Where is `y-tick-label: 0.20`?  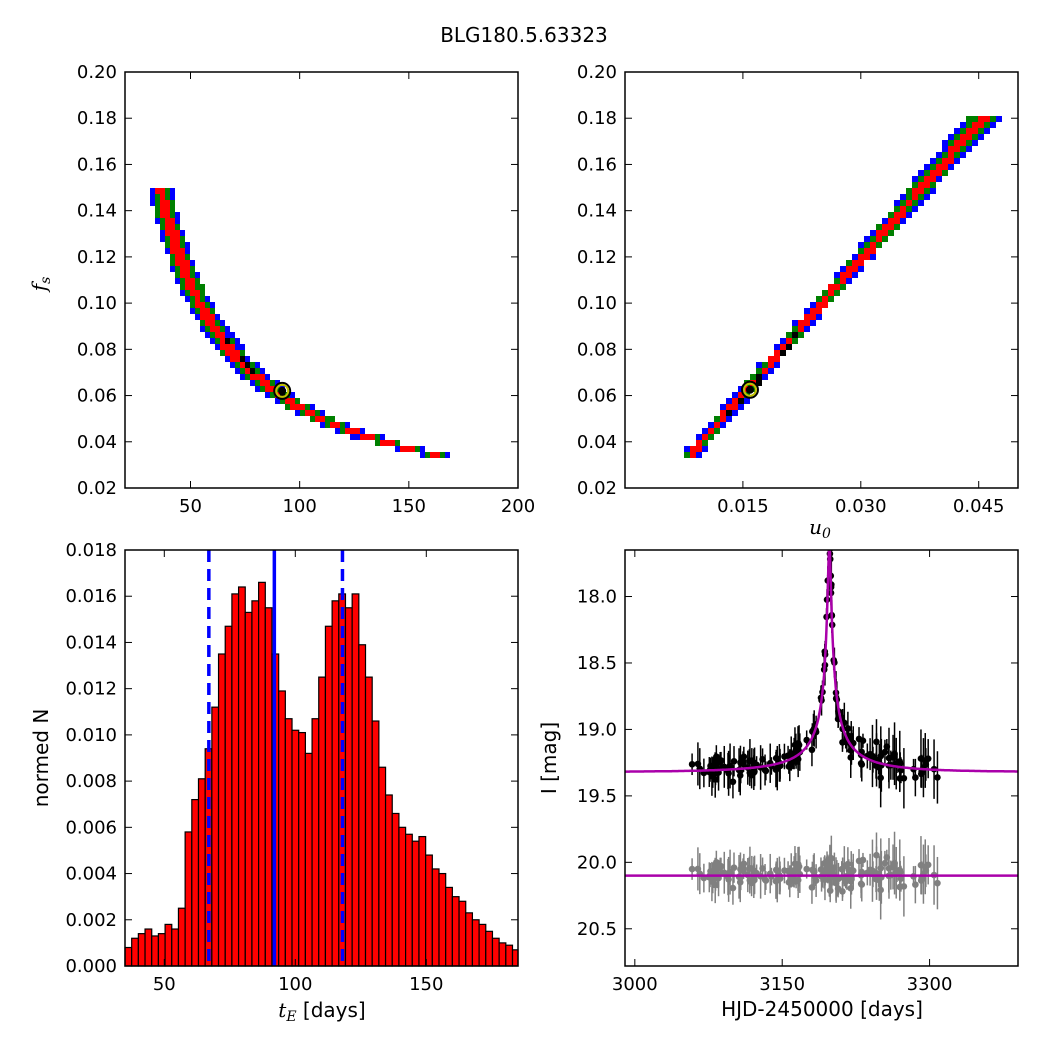
y-tick-label: 0.20 is located at coordinates (97, 72).